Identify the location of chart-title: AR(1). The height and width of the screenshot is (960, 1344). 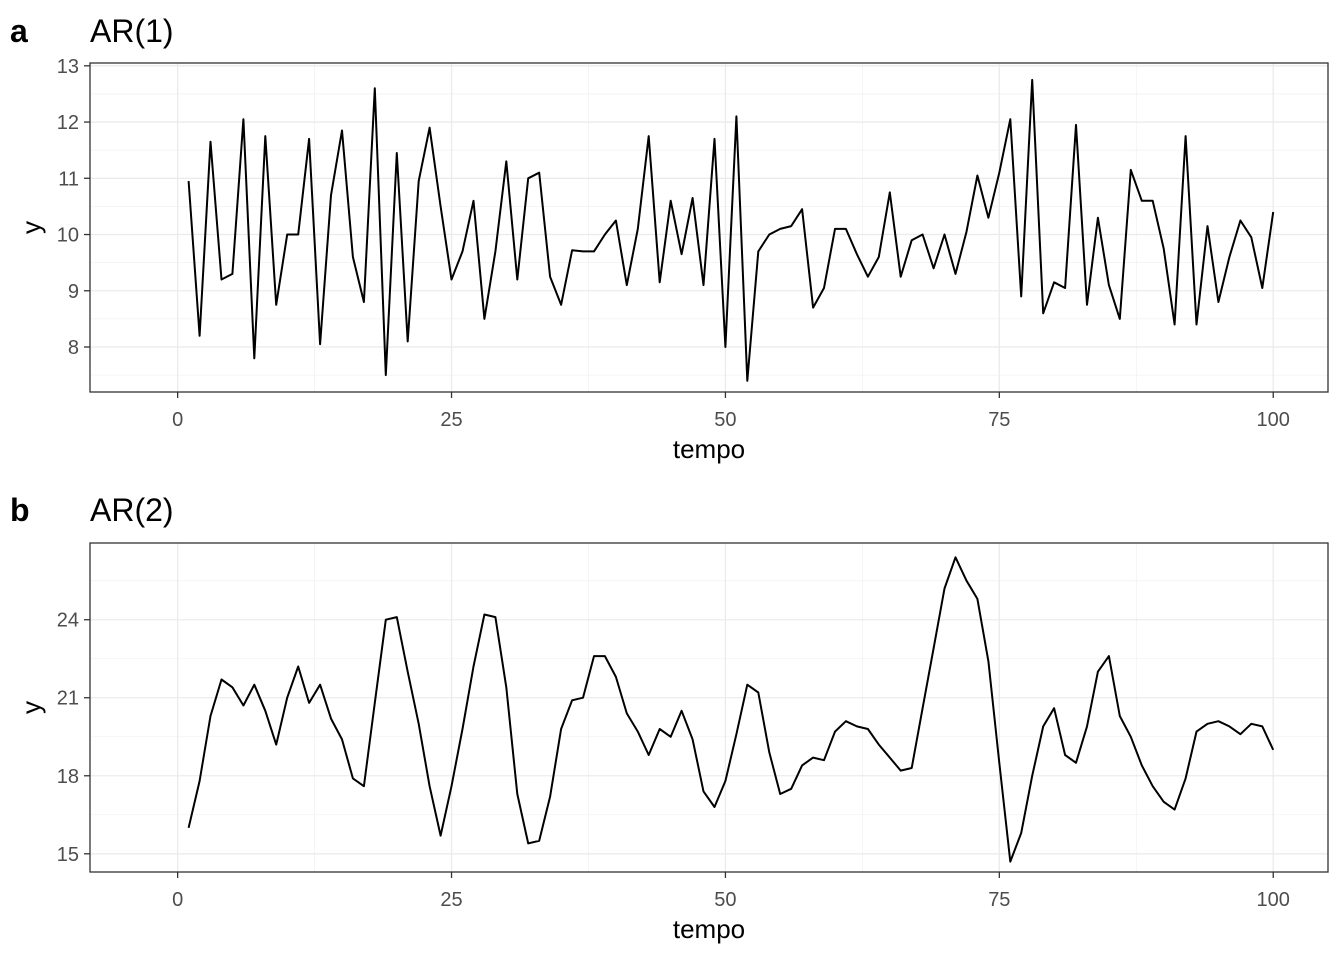
(132, 31).